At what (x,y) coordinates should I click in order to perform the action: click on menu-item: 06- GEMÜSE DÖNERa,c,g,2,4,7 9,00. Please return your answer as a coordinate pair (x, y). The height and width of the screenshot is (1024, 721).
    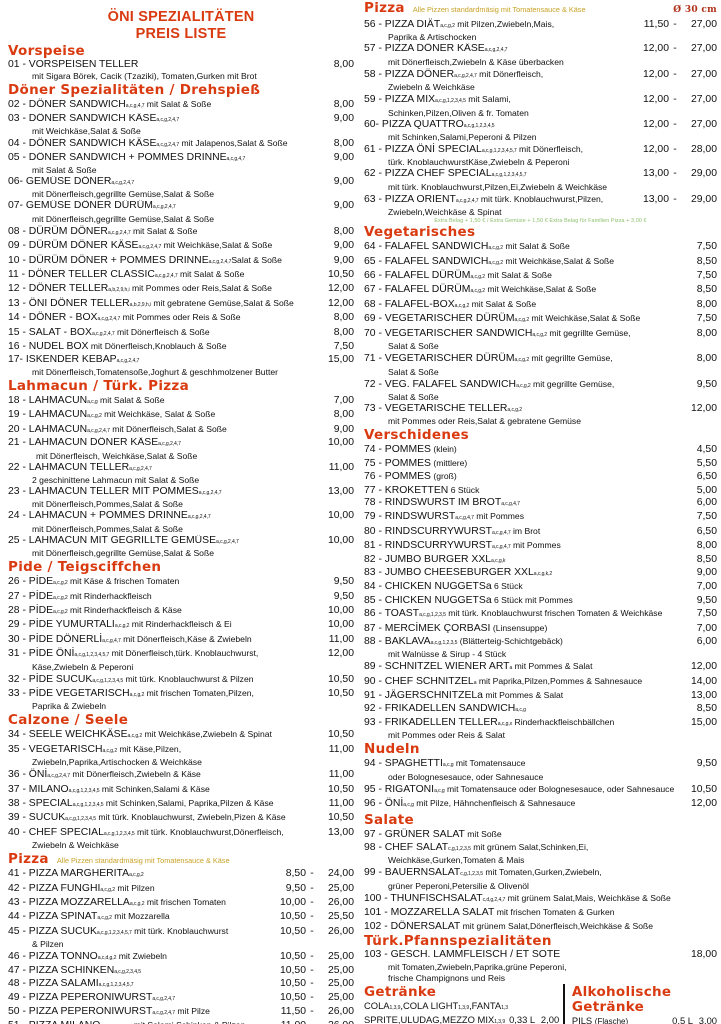
    Looking at the image, I should click on (181, 182).